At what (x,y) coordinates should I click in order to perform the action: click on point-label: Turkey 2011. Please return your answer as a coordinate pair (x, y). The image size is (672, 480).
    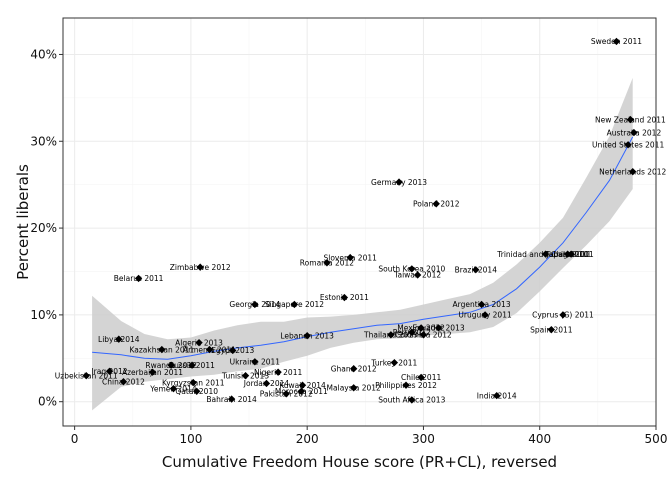
    Looking at the image, I should click on (393, 362).